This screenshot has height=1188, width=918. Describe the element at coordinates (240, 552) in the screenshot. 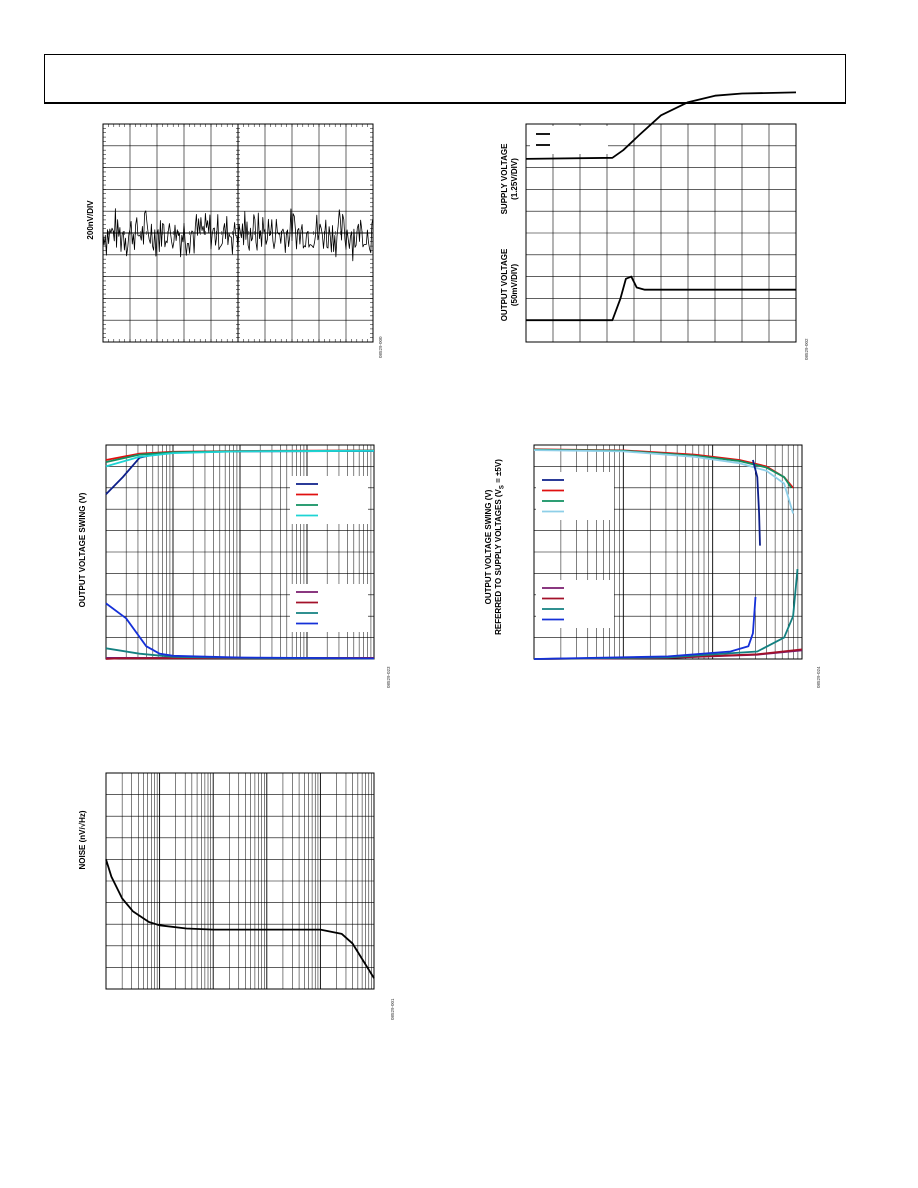

I see `chart-swing-vs-load` at that location.